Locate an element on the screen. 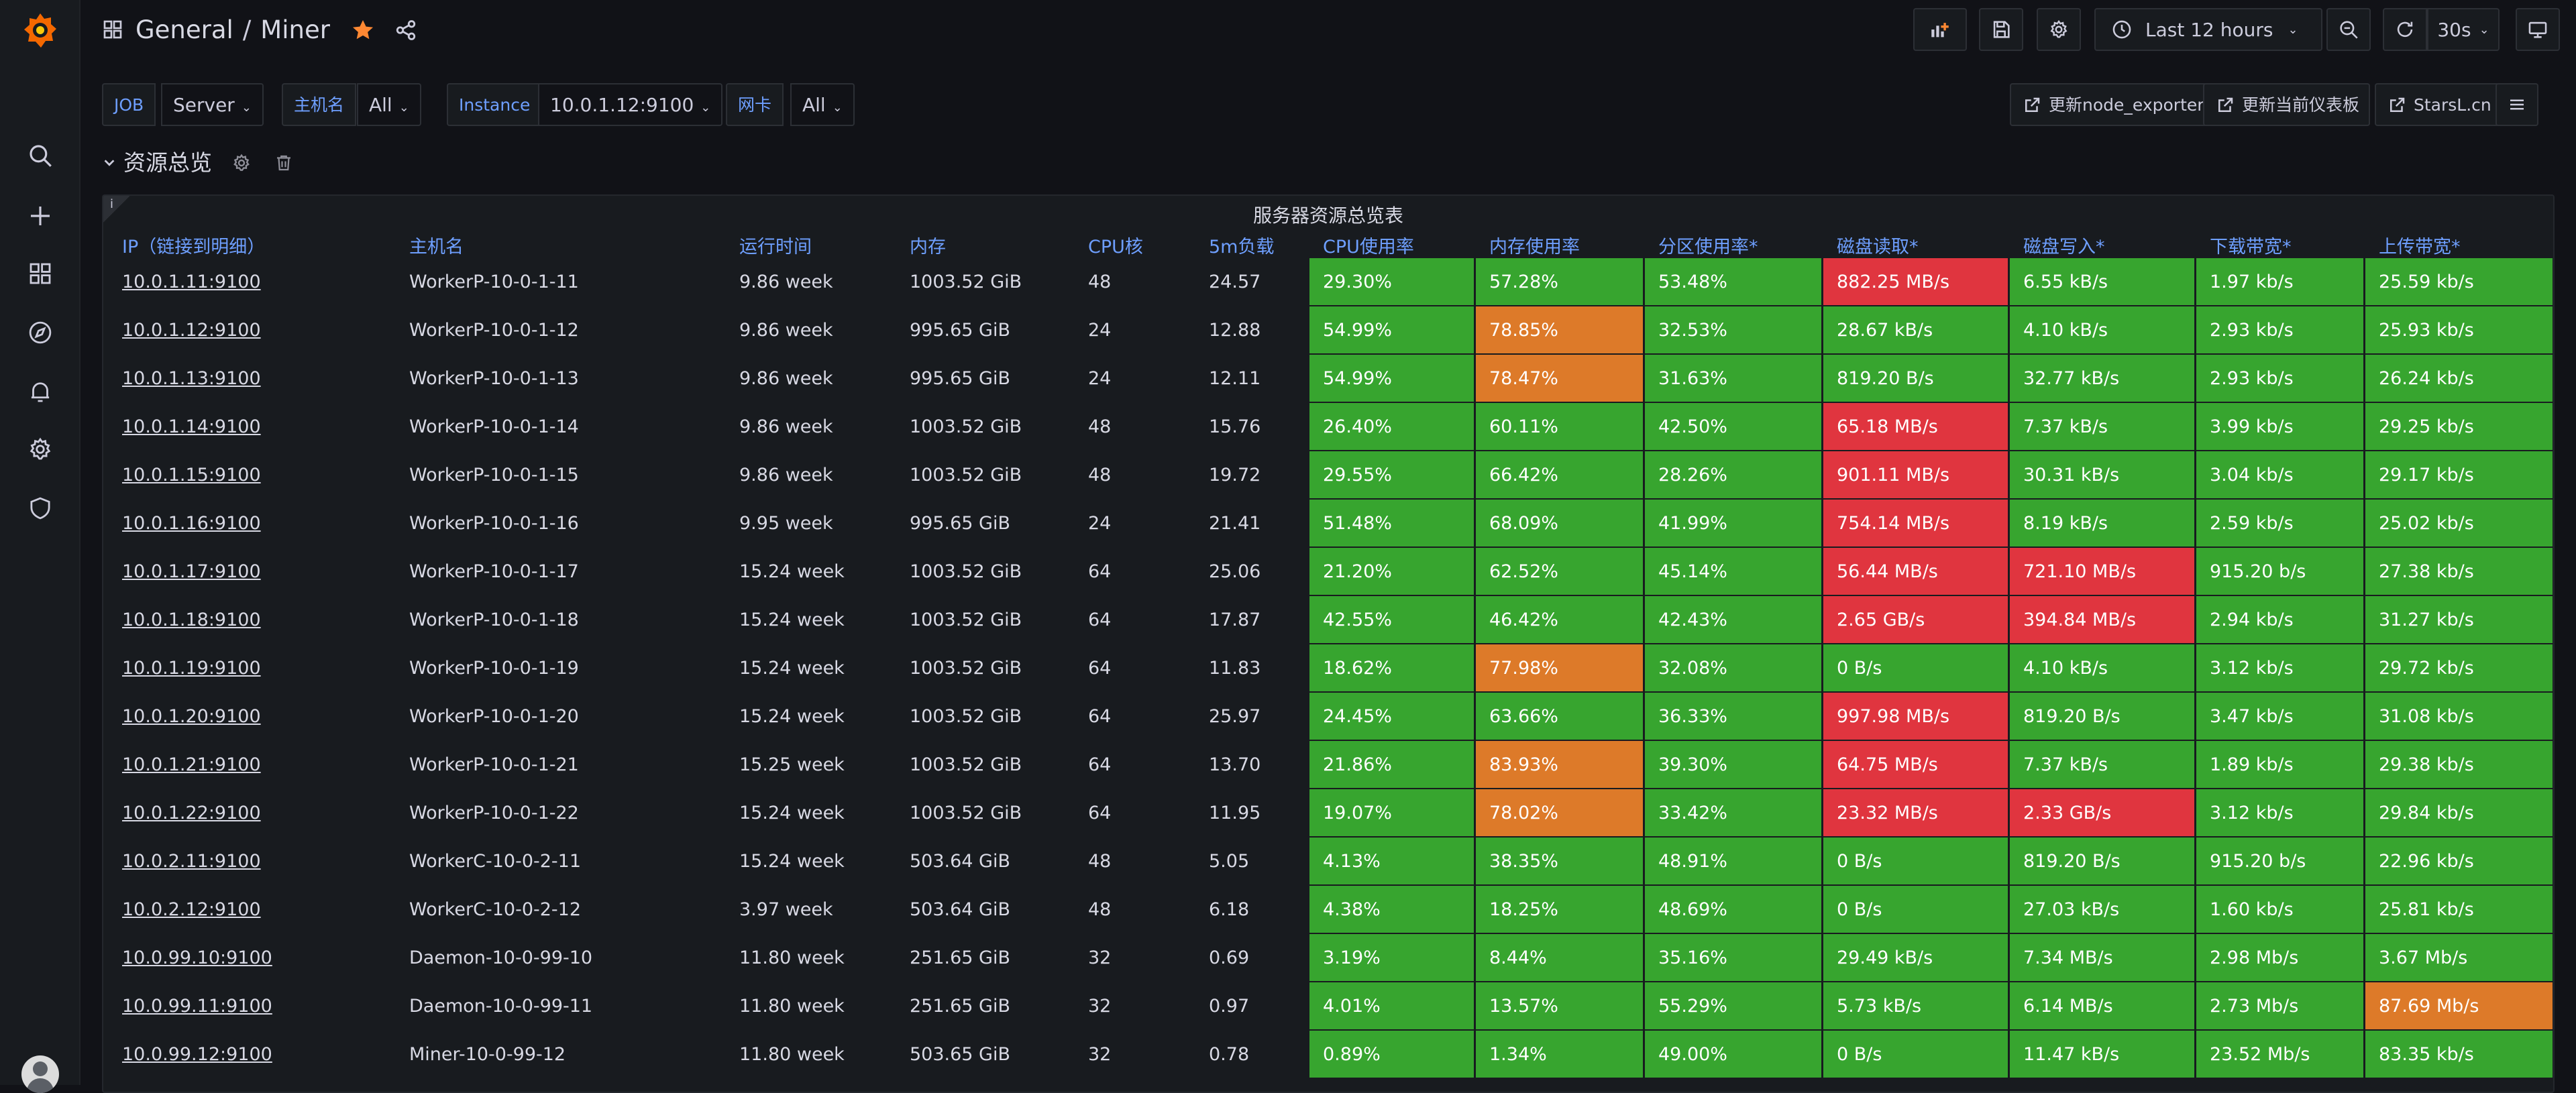  memory-cell: 503.64 GiB is located at coordinates (985, 910).